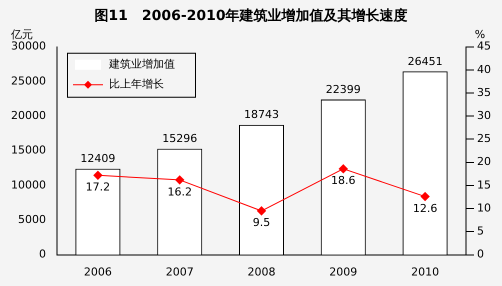  What do you see at coordinates (28, 150) in the screenshot?
I see `y-tick-label: 15000` at bounding box center [28, 150].